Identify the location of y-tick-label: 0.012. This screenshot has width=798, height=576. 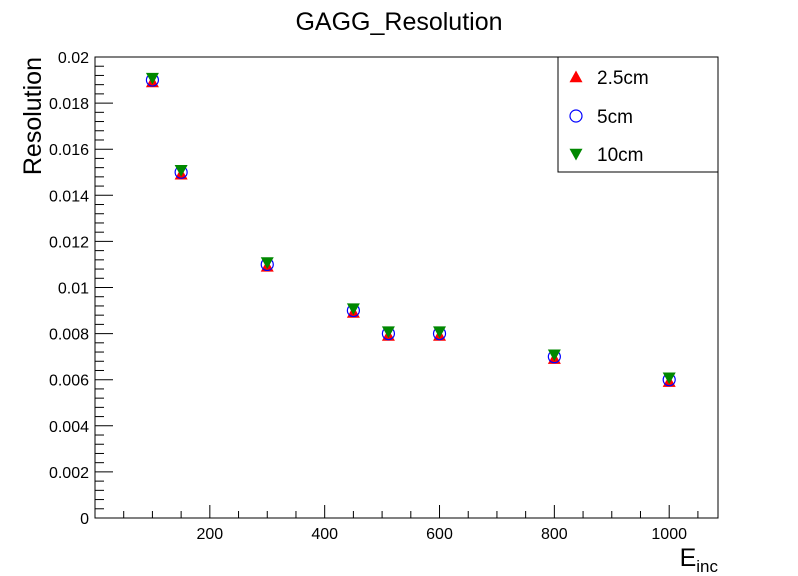
(69, 242).